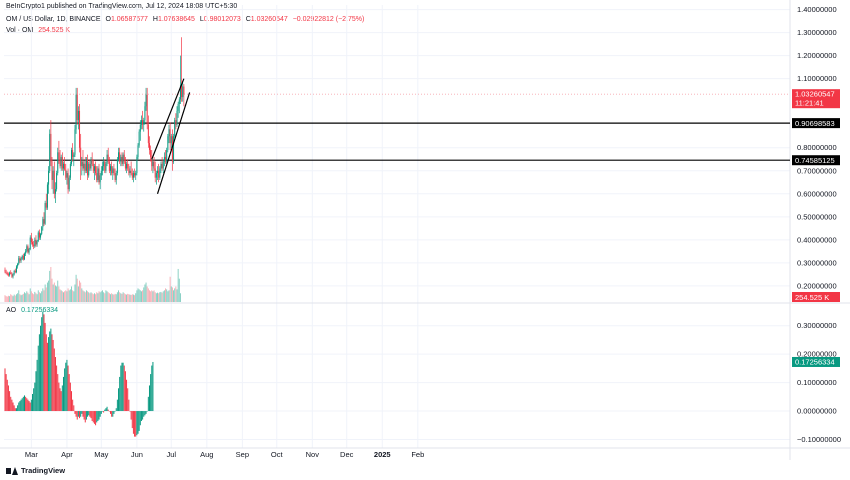 This screenshot has height=480, width=850. What do you see at coordinates (817, 382) in the screenshot?
I see `ao-tick-label: 0.10000000` at bounding box center [817, 382].